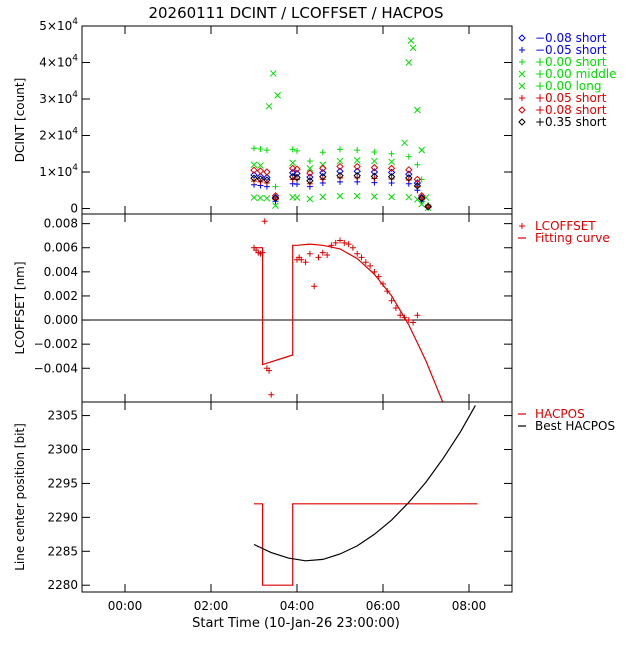 This screenshot has height=645, width=640. What do you see at coordinates (522, 62) in the screenshot?
I see `panel-1-legend-item-3-marker` at bounding box center [522, 62].